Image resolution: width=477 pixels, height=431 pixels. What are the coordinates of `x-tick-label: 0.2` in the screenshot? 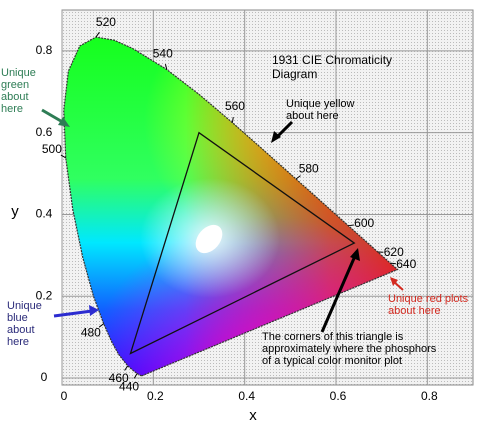 It's located at (155, 396).